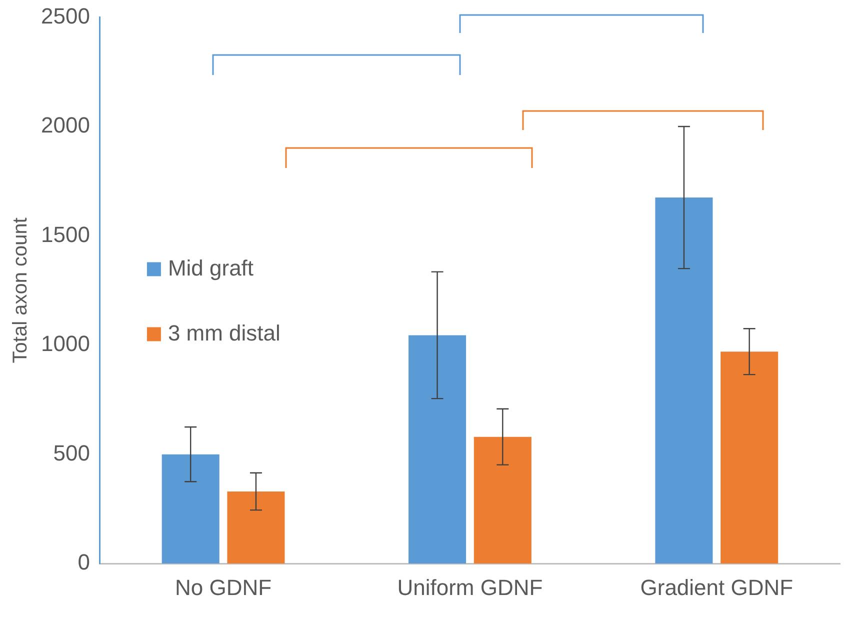 This screenshot has width=850, height=619. I want to click on legend-label: 3 mm distal, so click(224, 333).